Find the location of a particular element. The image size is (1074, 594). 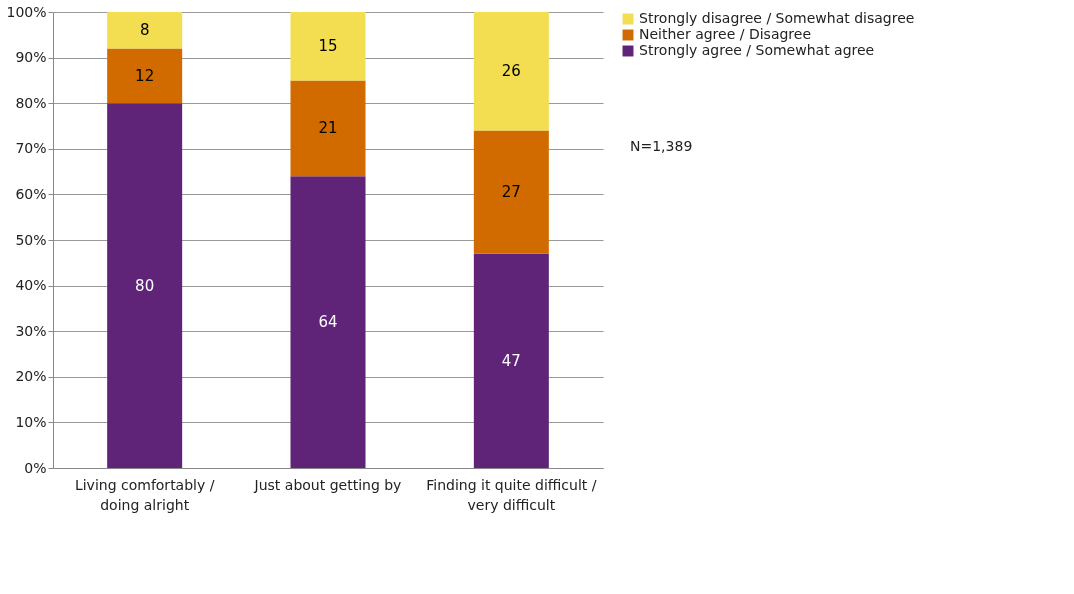

y-tick-label: 40% is located at coordinates (31, 285).